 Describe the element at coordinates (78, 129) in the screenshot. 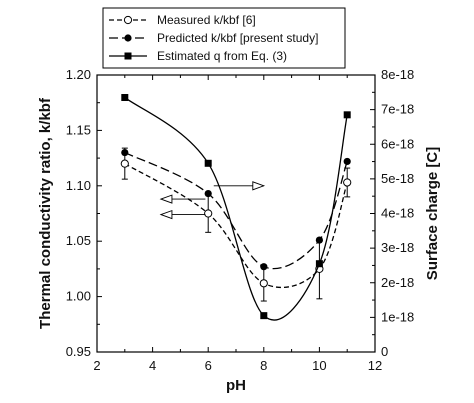

I see `y-left-tick-label: 1.15` at that location.